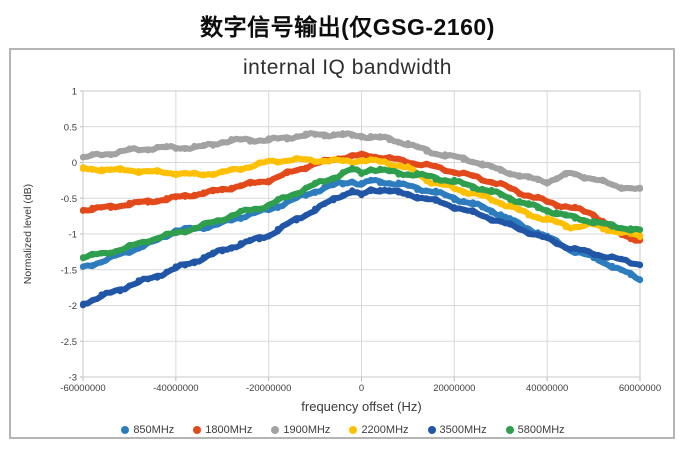  What do you see at coordinates (154, 430) in the screenshot?
I see `legend-label: 850MHz` at bounding box center [154, 430].